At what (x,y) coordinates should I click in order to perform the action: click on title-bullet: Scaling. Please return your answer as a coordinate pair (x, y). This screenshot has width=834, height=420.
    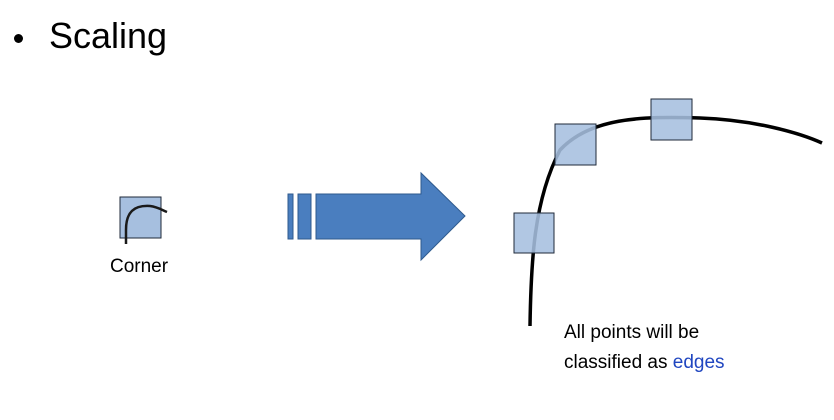
    Looking at the image, I should click on (90, 36).